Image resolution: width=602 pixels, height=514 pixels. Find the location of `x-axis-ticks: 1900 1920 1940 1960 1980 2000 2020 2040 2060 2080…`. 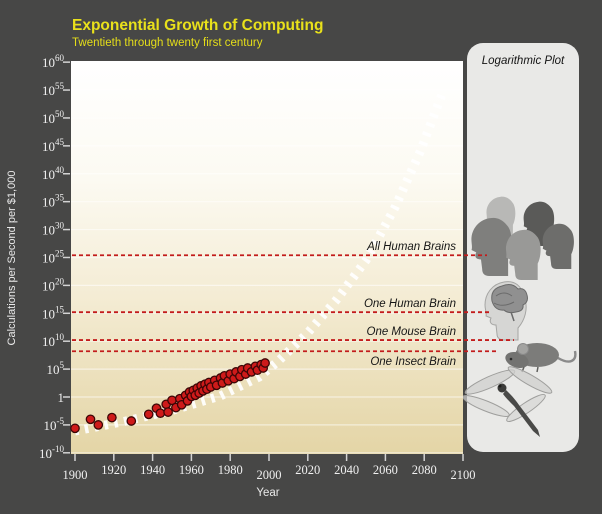

x-axis-ticks: 1900 1920 1940 1960 1980 2000 2020 2040 2060 2080… is located at coordinates (269, 468).